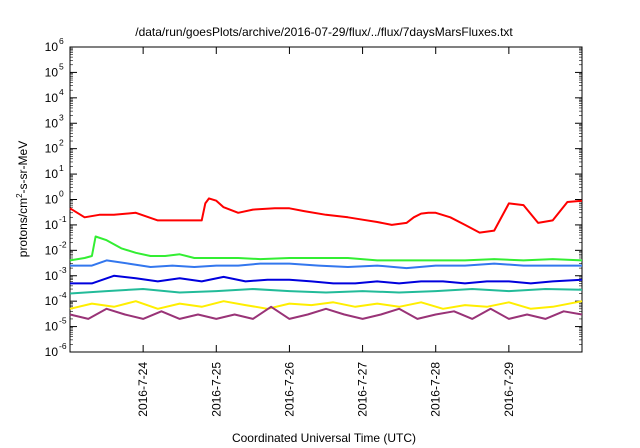 The width and height of the screenshot is (640, 448). I want to click on y-tick-exponent: 3, so click(61, 117).